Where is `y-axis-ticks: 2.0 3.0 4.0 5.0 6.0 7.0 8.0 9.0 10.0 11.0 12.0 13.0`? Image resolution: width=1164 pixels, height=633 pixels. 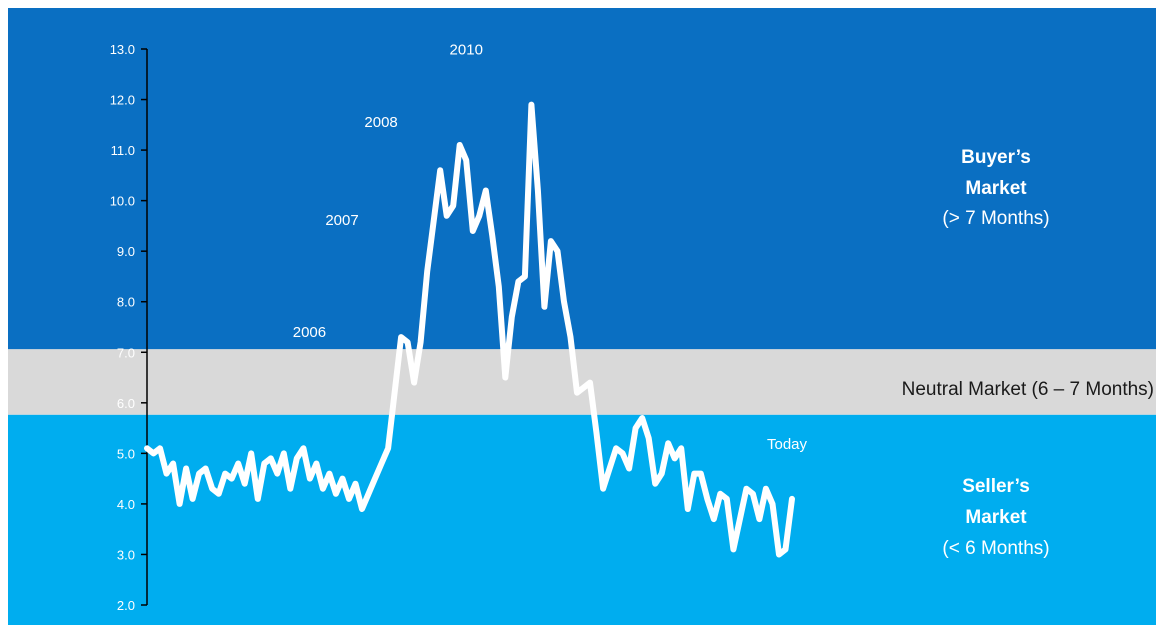 y-axis-ticks: 2.0 3.0 4.0 5.0 6.0 7.0 8.0 9.0 10.0 11.0 12.0 13.0 is located at coordinates (128, 327).